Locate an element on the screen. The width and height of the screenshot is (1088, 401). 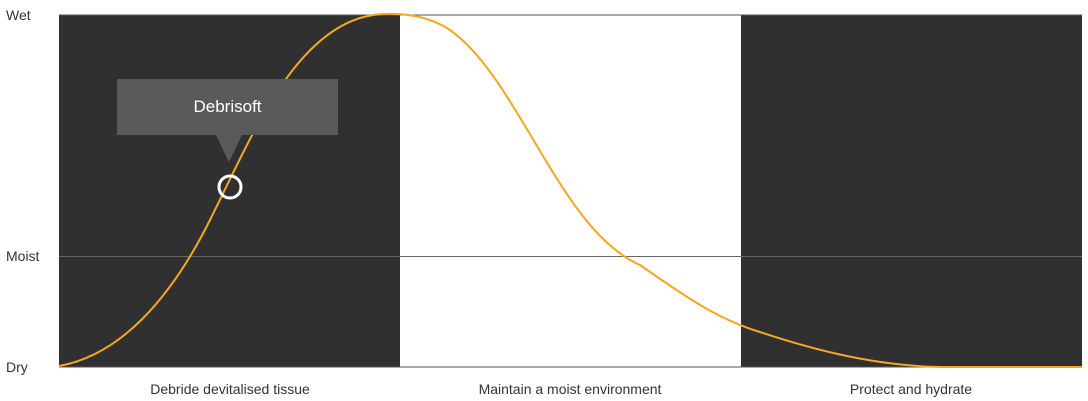
tooltip-pointer is located at coordinates (229, 148).